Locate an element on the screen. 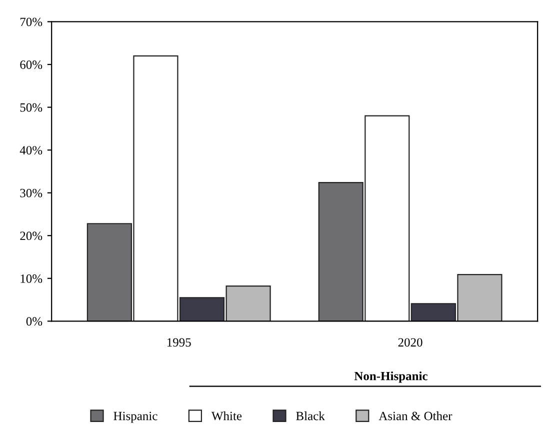 The image size is (543, 434). y-tick-label: 10% is located at coordinates (31, 278).